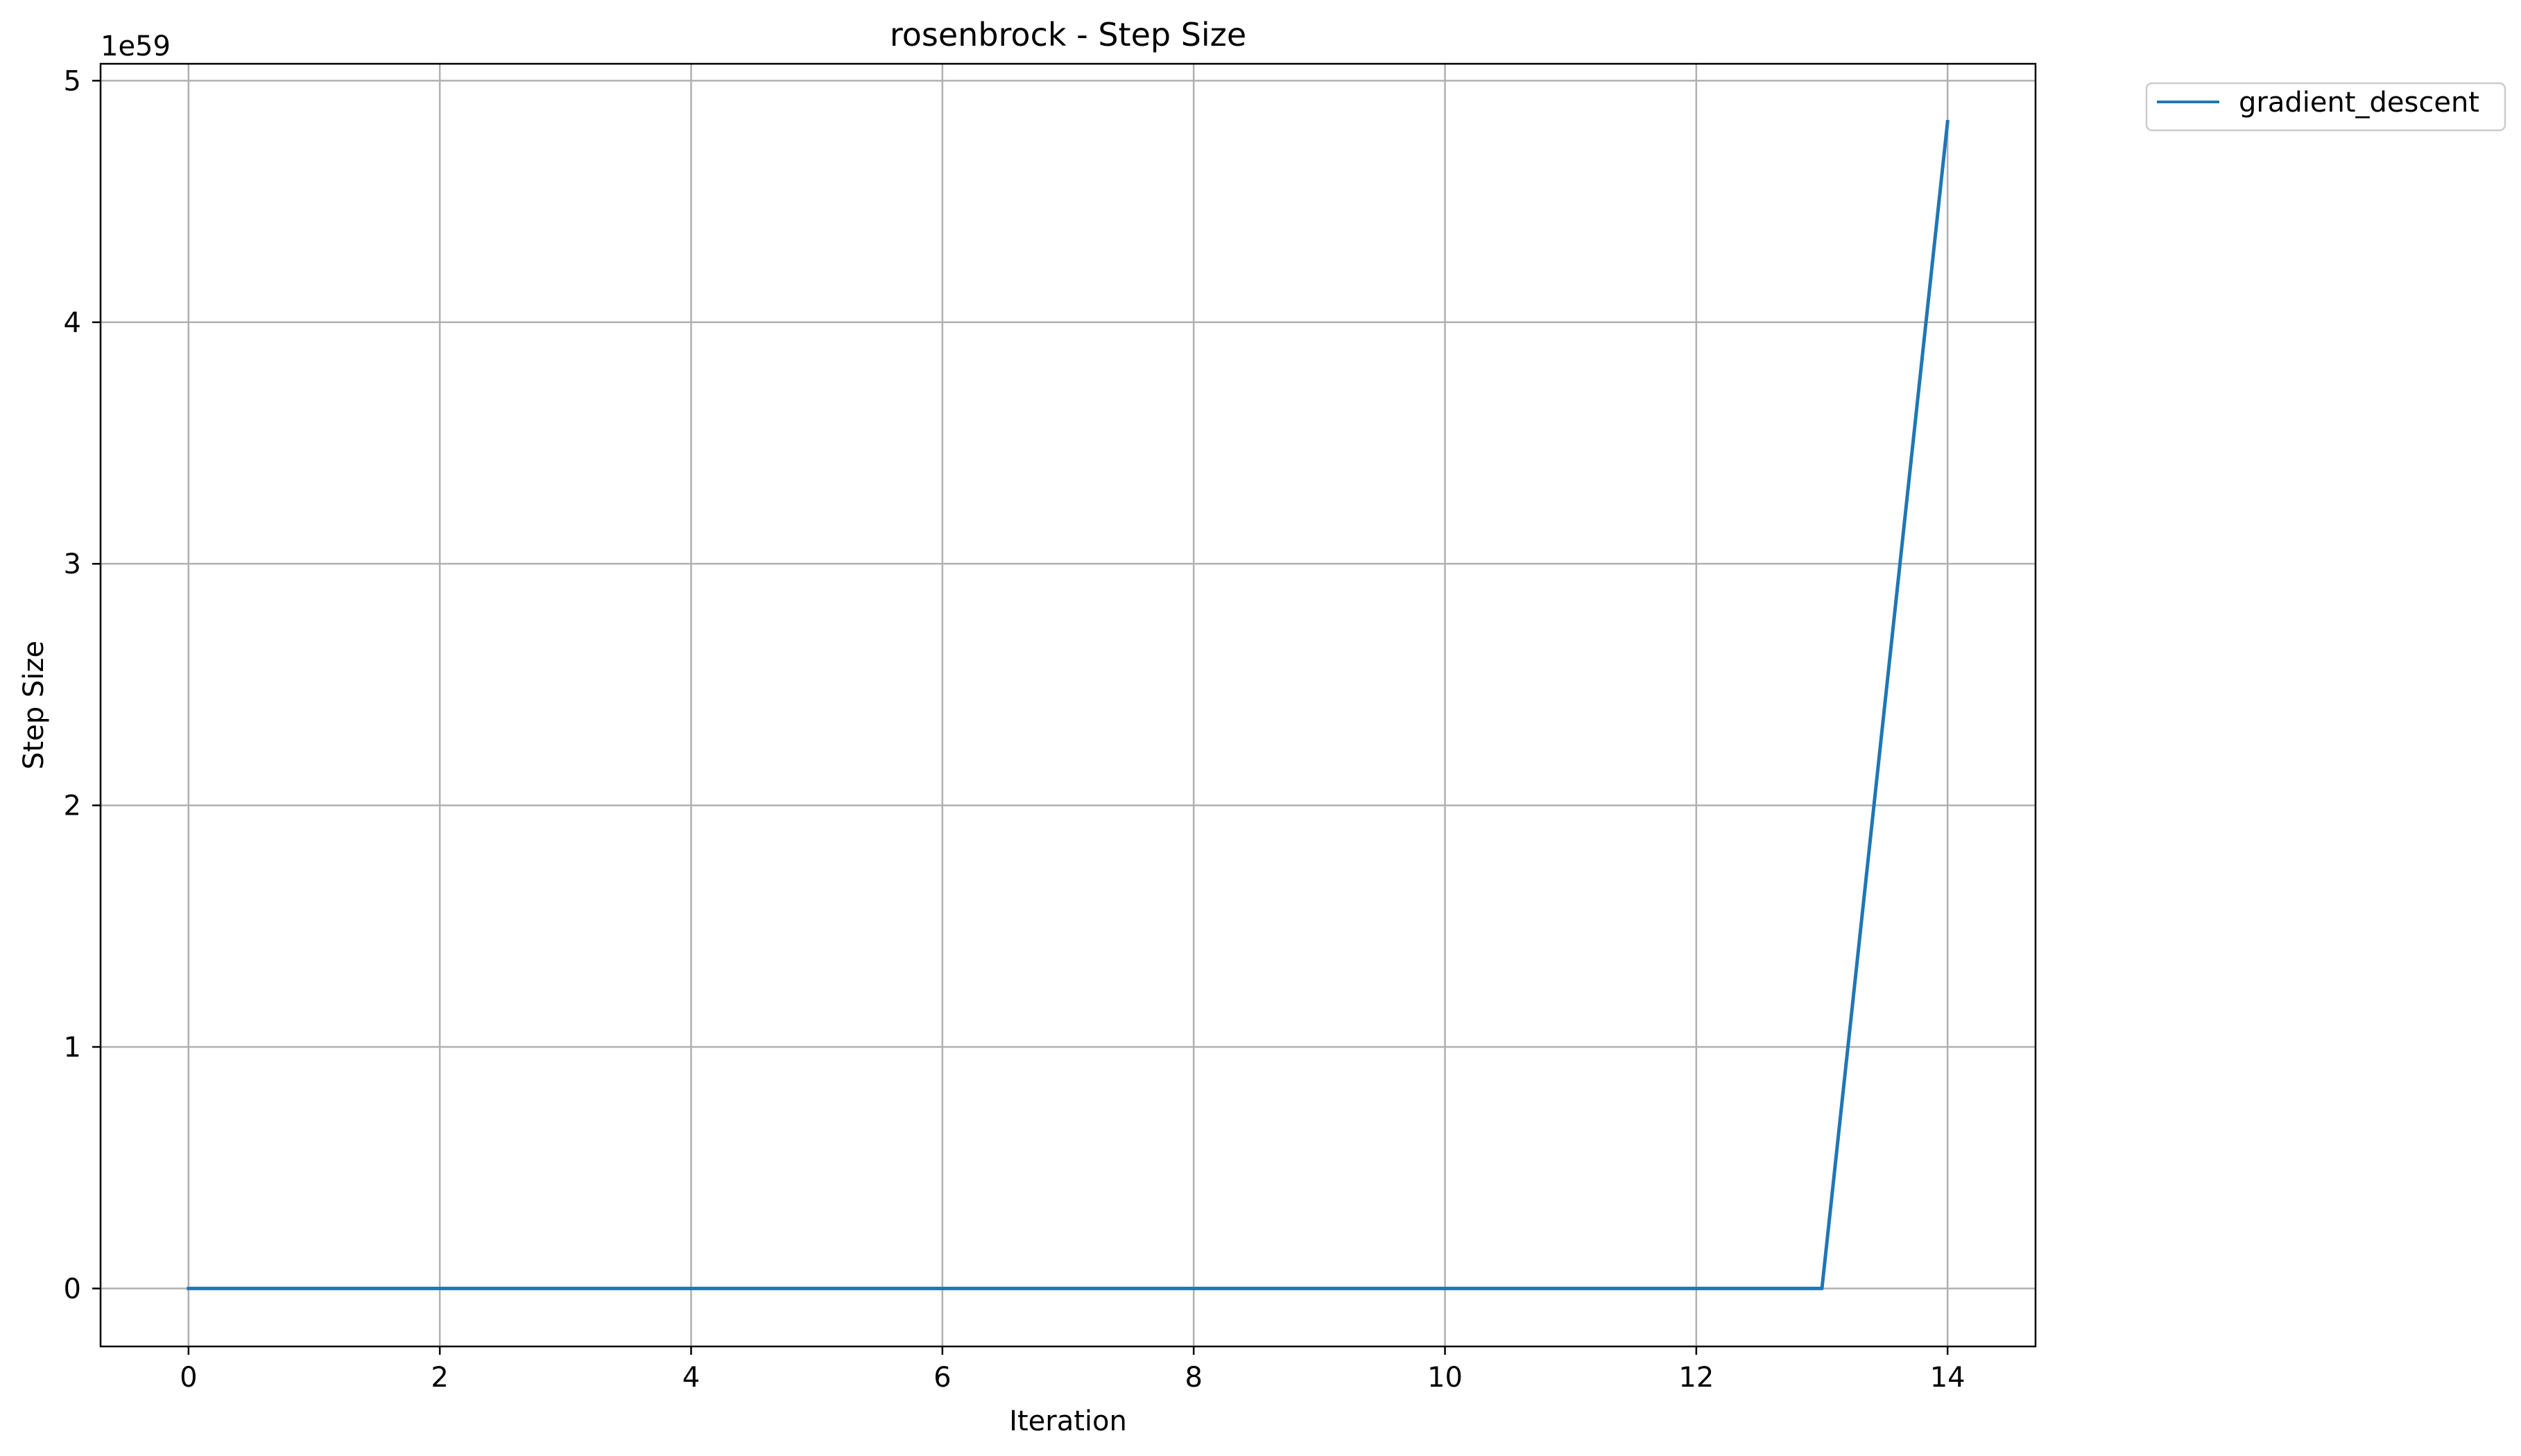 The height and width of the screenshot is (1456, 2521). What do you see at coordinates (1947, 1378) in the screenshot?
I see `x-tick-label-7: 14` at bounding box center [1947, 1378].